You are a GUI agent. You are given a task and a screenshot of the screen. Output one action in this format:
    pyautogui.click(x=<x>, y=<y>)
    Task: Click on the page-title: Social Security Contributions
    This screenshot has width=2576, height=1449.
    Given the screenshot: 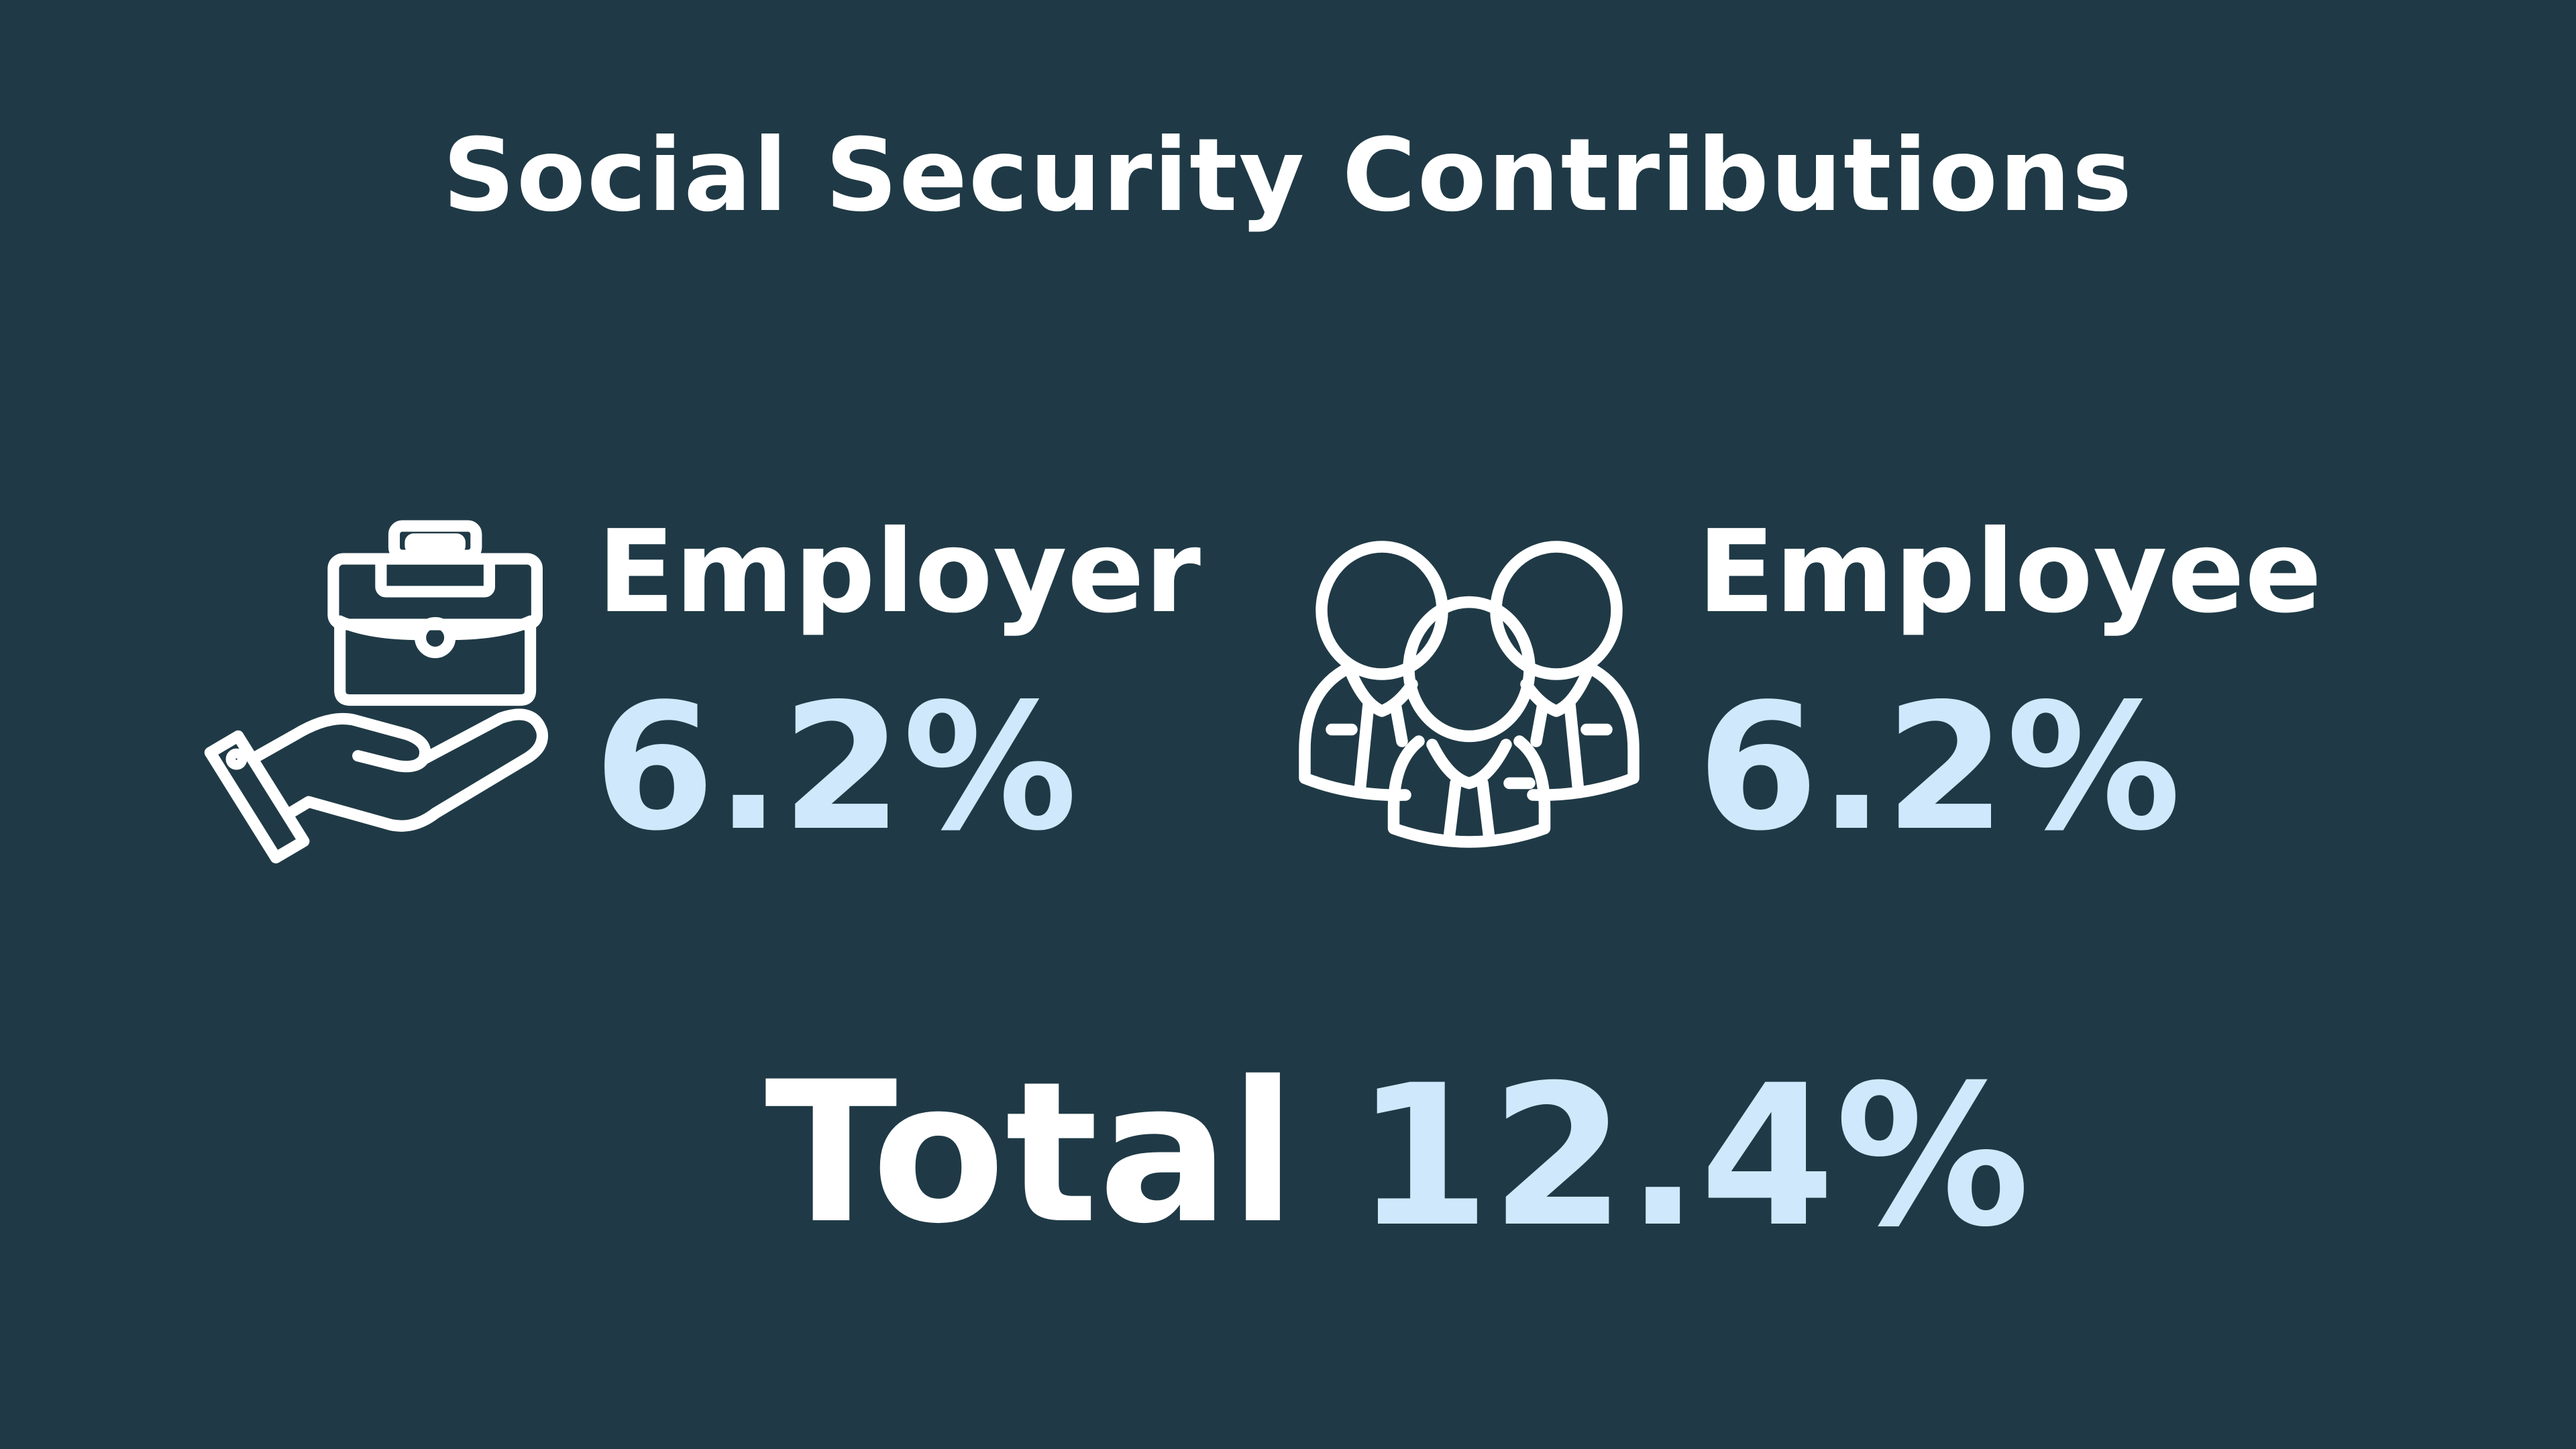 What is the action you would take?
    pyautogui.click(x=1288, y=175)
    